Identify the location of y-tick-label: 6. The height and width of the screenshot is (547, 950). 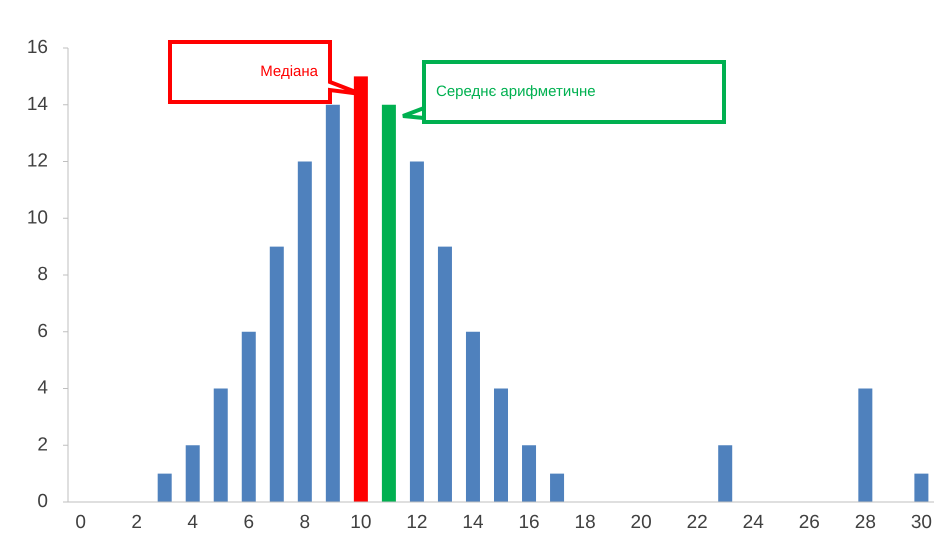
(42, 331).